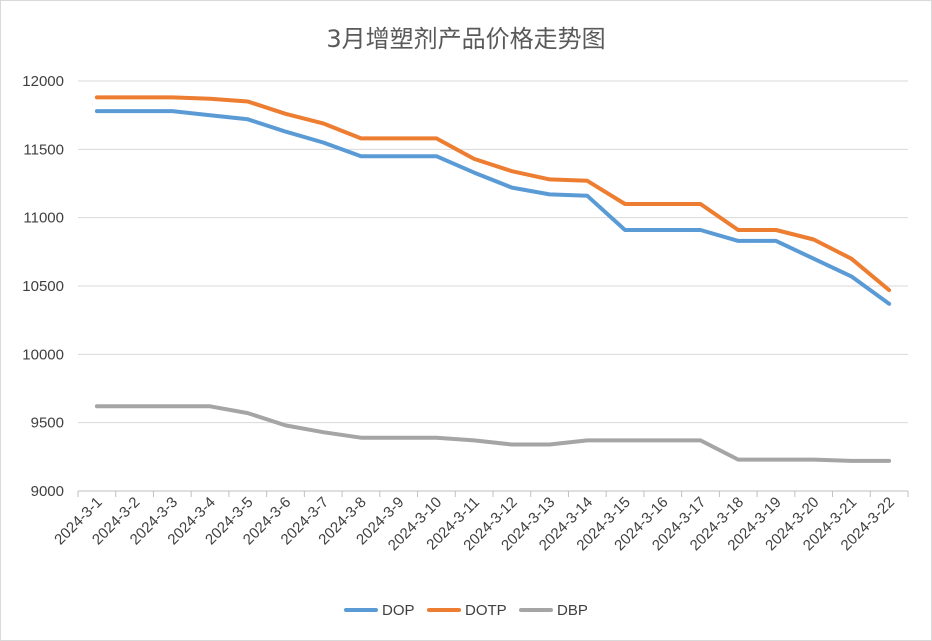 The width and height of the screenshot is (932, 641). What do you see at coordinates (43, 81) in the screenshot?
I see `y-tick-label: 12000` at bounding box center [43, 81].